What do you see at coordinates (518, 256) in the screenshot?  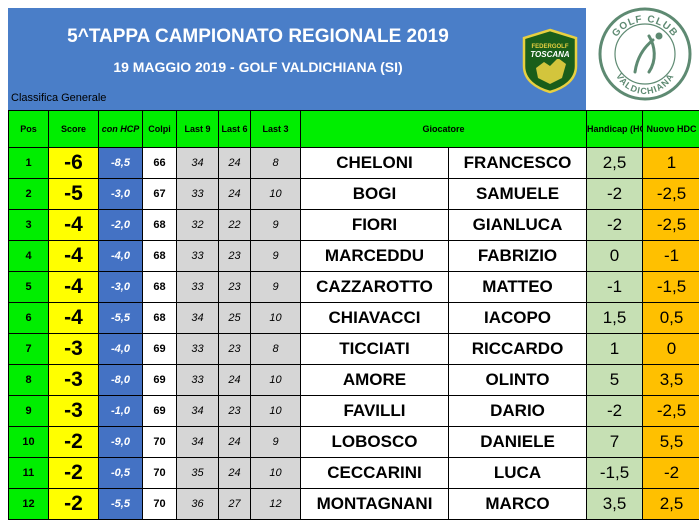 I see `player-name-cell: FABRIZIO` at bounding box center [518, 256].